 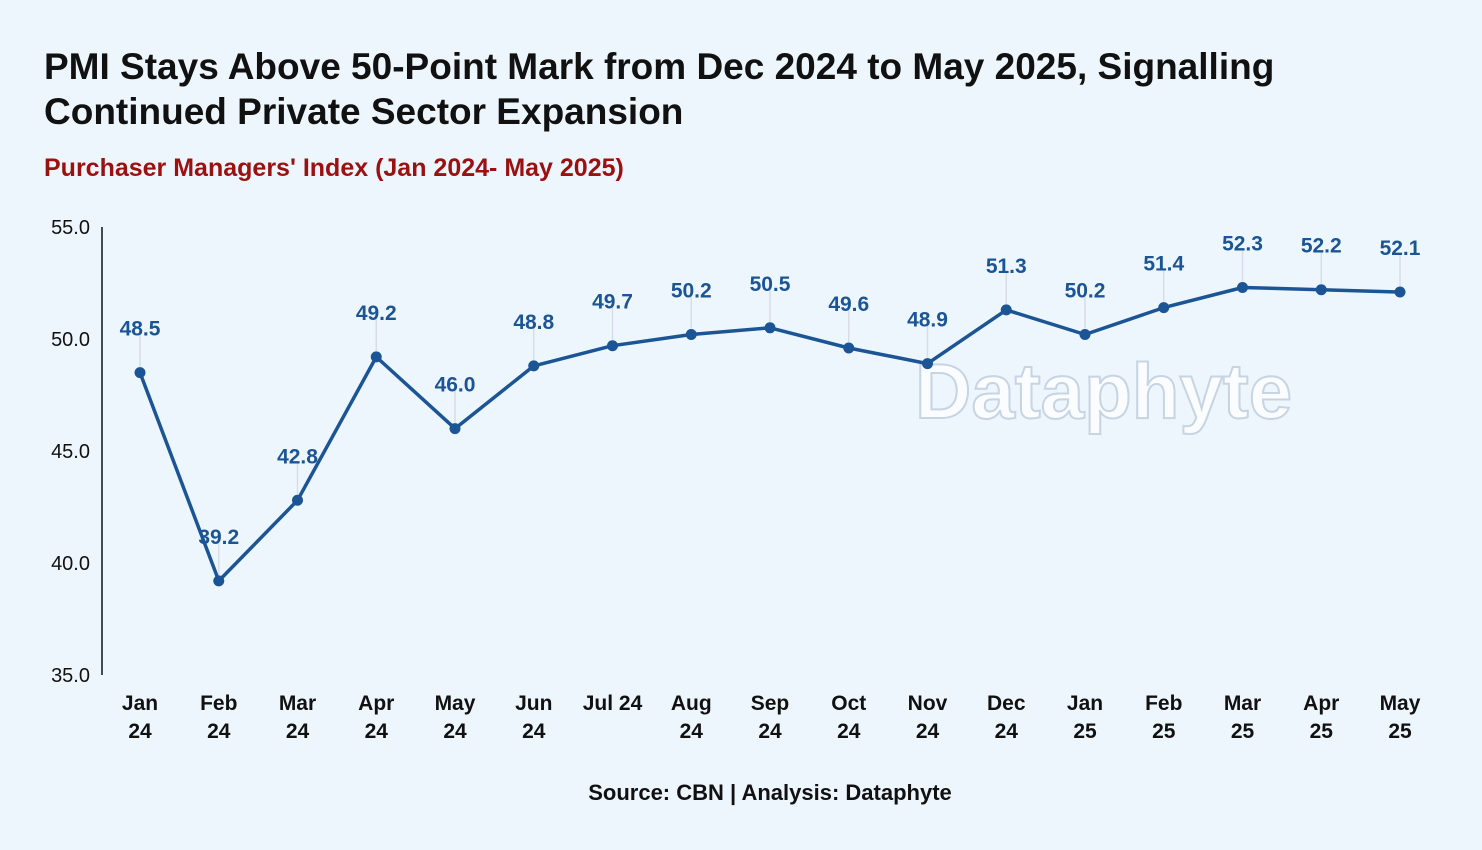 I want to click on x-tick-label: Mar 24, so click(x=297, y=717).